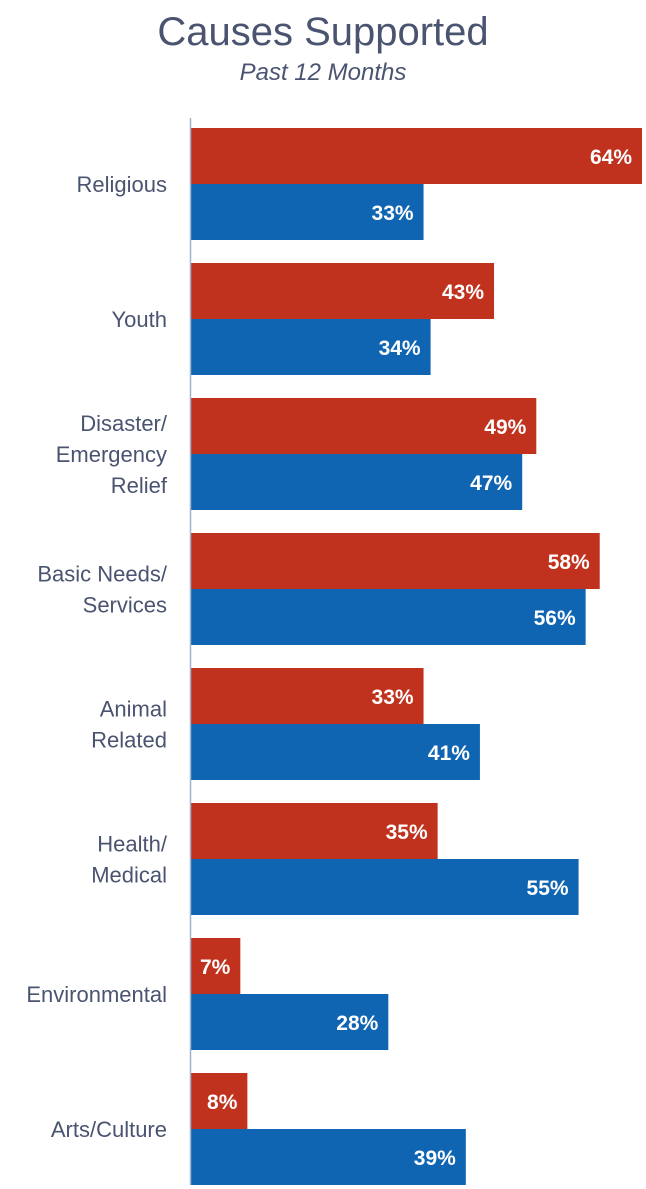  What do you see at coordinates (129, 740) in the screenshot?
I see `category-label: Related` at bounding box center [129, 740].